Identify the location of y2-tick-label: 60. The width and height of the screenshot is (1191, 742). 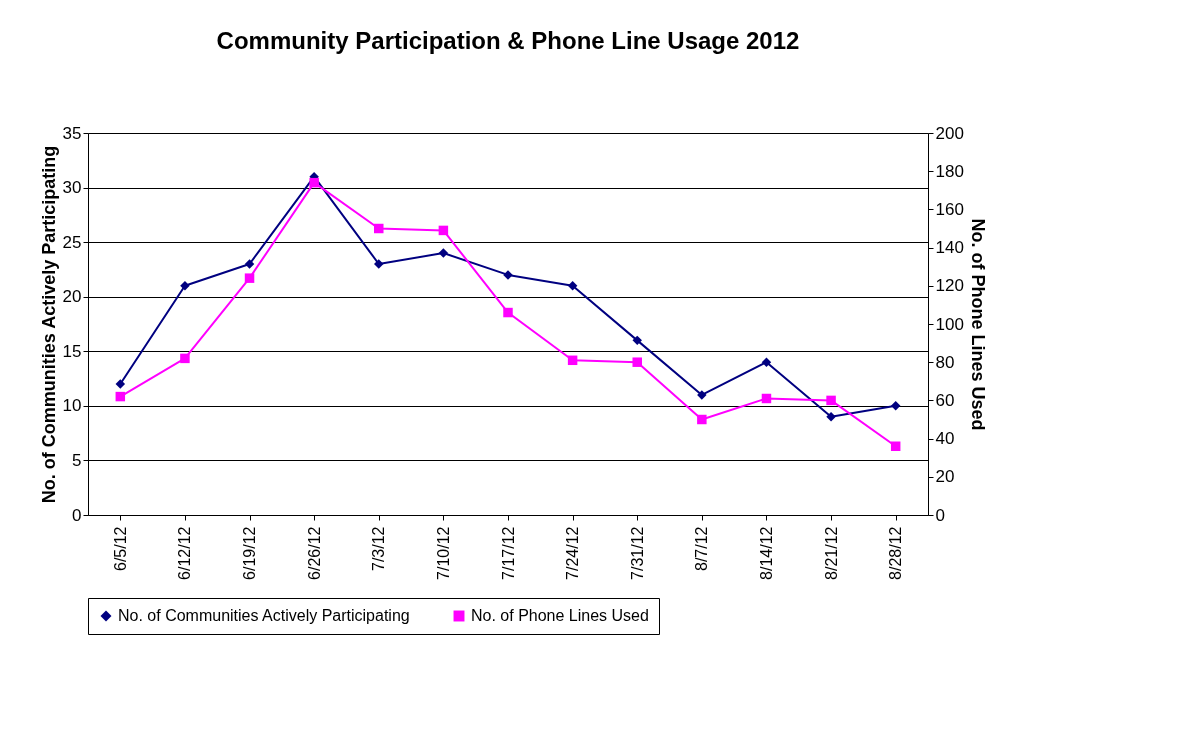
(945, 400).